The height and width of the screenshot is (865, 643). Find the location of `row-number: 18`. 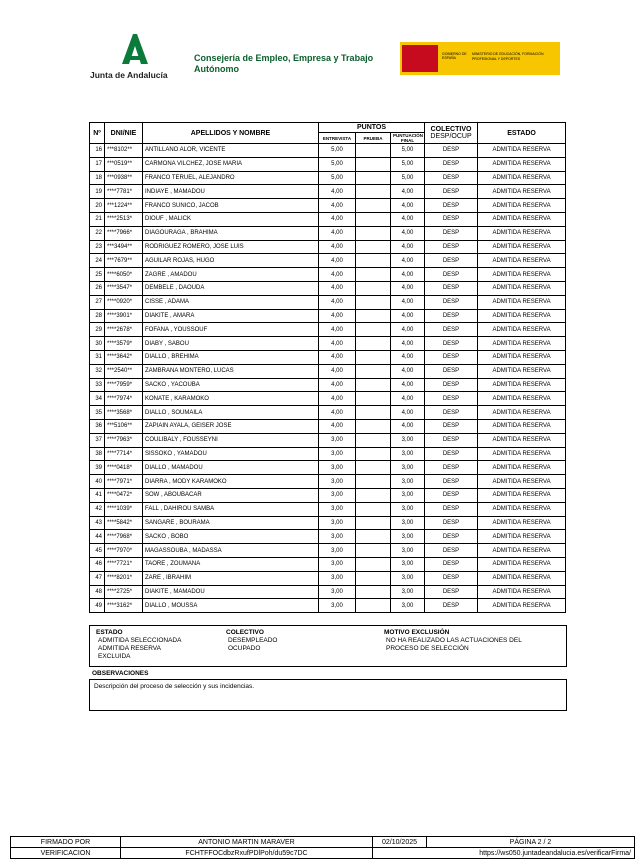

row-number: 18 is located at coordinates (97, 178).